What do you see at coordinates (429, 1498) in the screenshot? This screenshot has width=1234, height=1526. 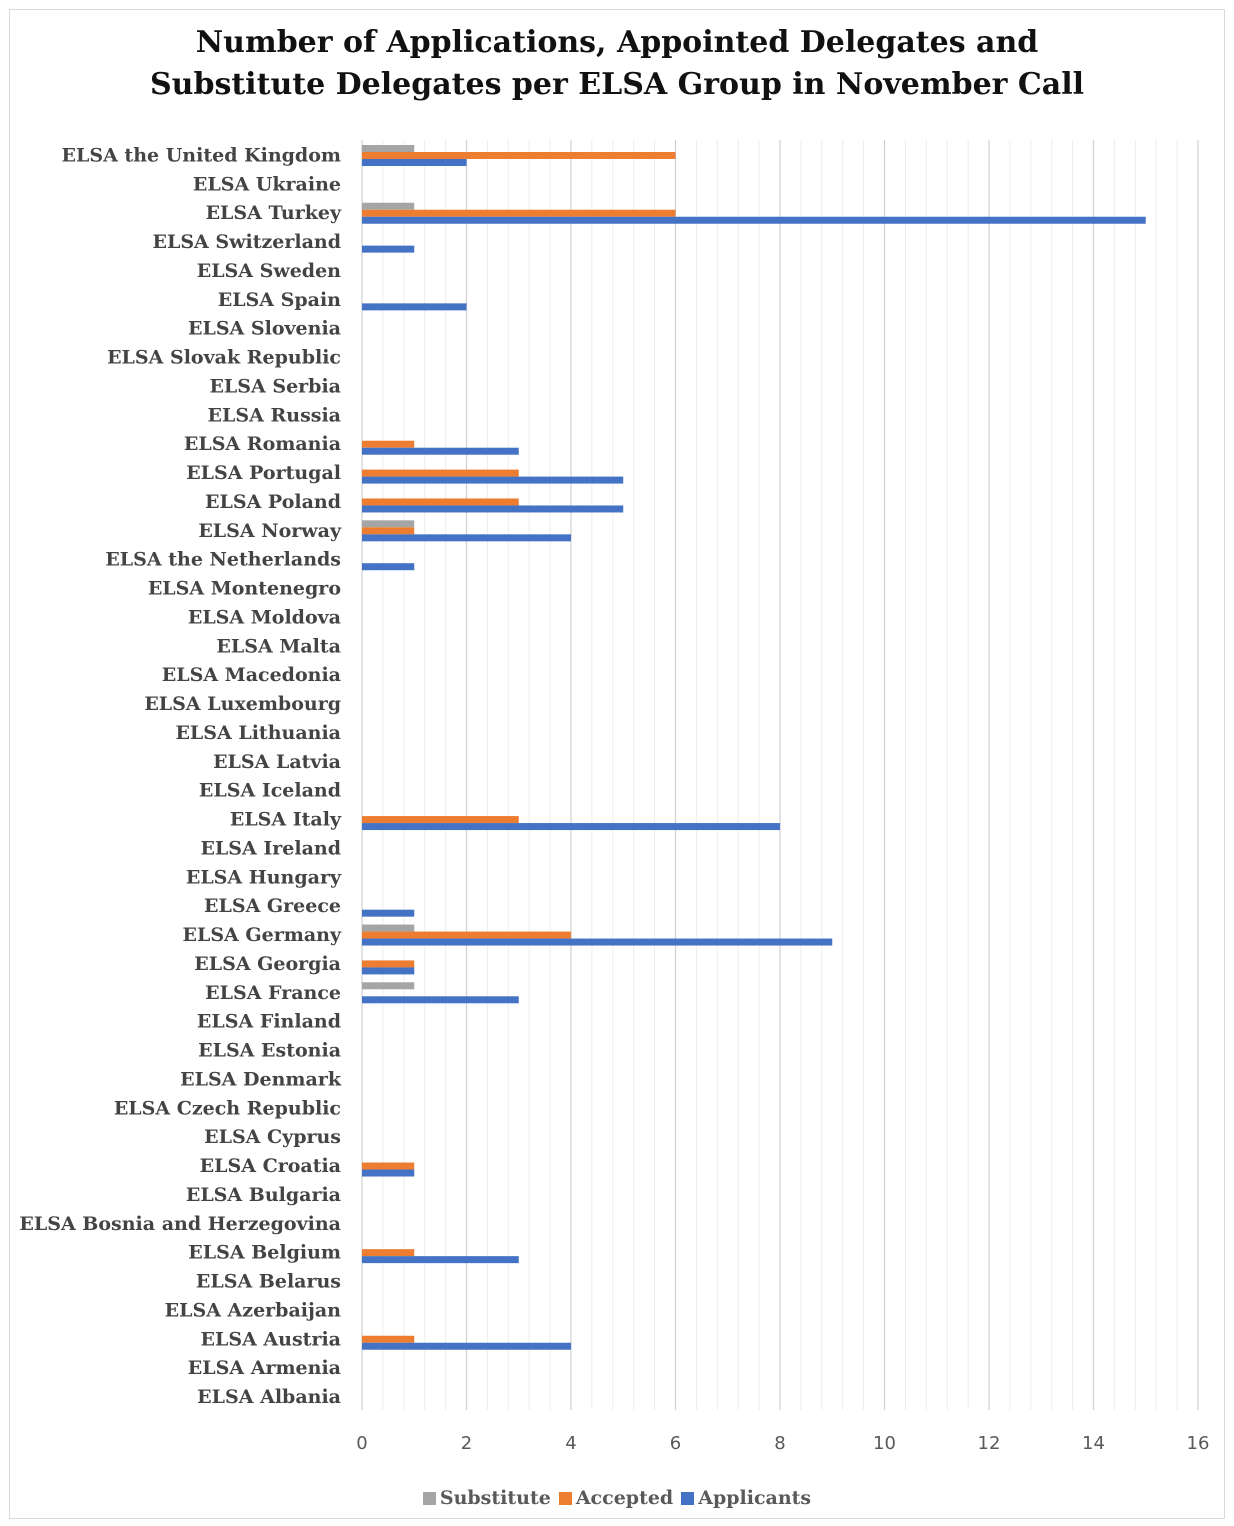 I see `legend-swatch-substitute` at bounding box center [429, 1498].